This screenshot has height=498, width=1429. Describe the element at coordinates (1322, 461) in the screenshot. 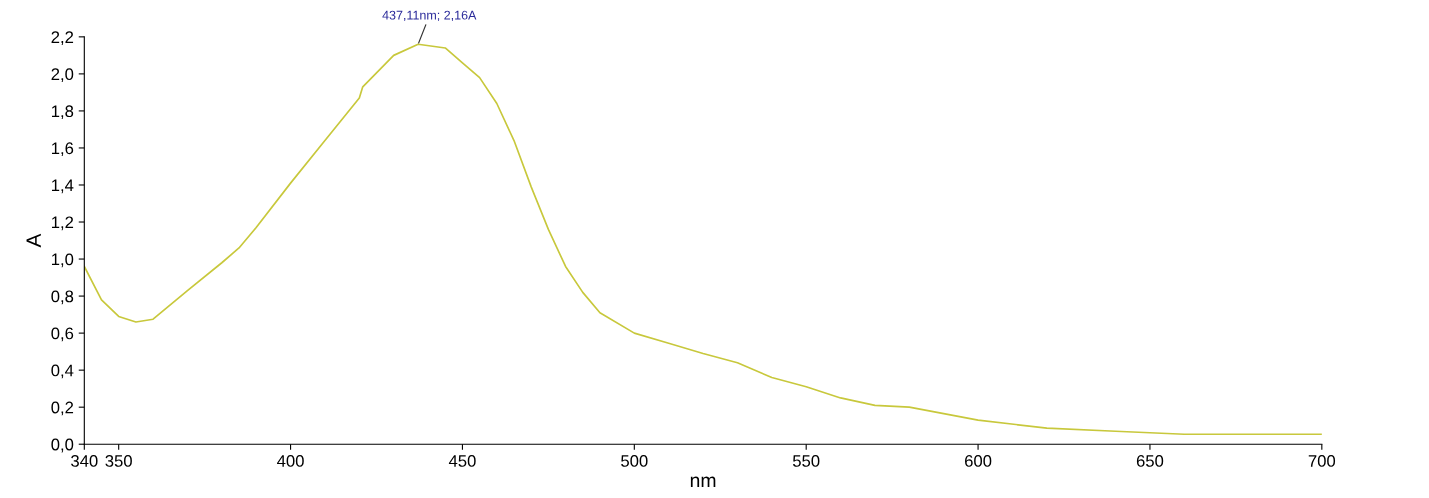

I see `x-tick-label: 700` at that location.